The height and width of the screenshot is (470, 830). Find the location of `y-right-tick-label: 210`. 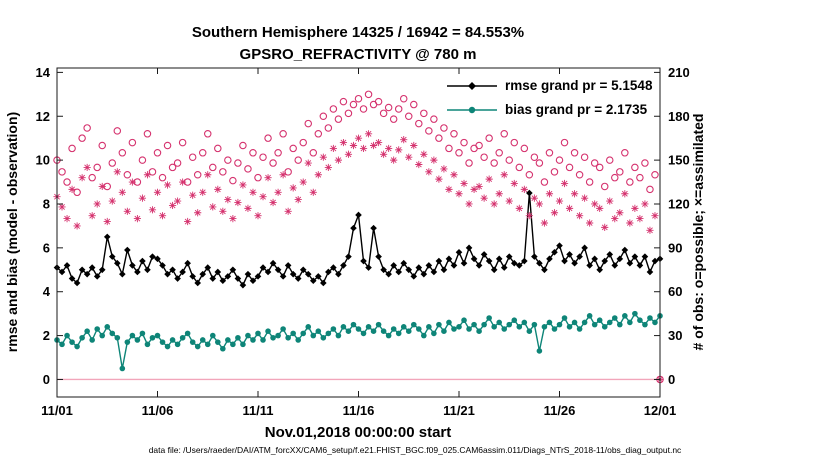

y-right-tick-label: 210 is located at coordinates (679, 72).